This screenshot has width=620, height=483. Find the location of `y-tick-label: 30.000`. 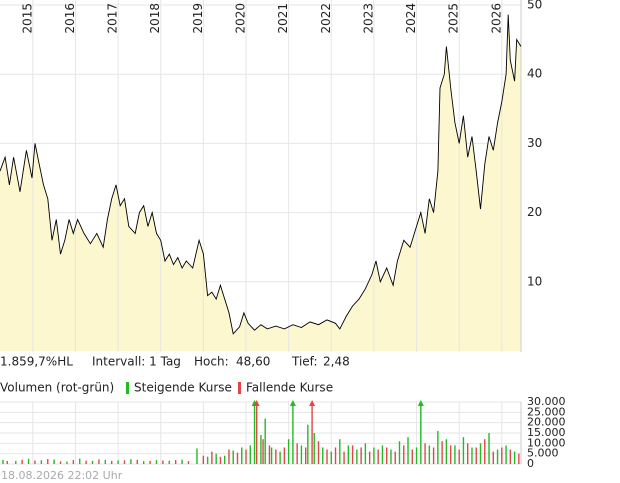

y-tick-label: 30.000 is located at coordinates (546, 401).